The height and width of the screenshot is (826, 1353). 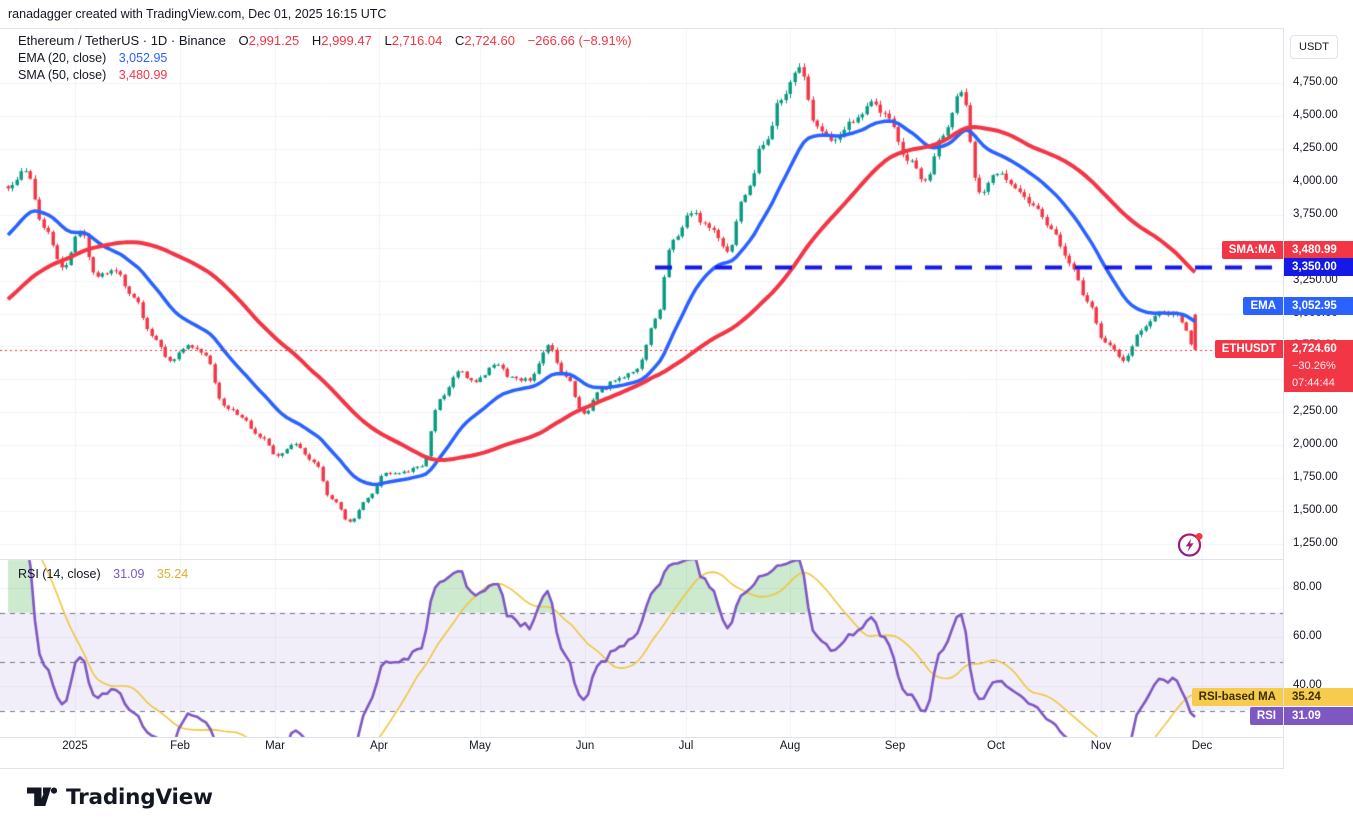 What do you see at coordinates (243, 40) in the screenshot?
I see `open-label: O` at bounding box center [243, 40].